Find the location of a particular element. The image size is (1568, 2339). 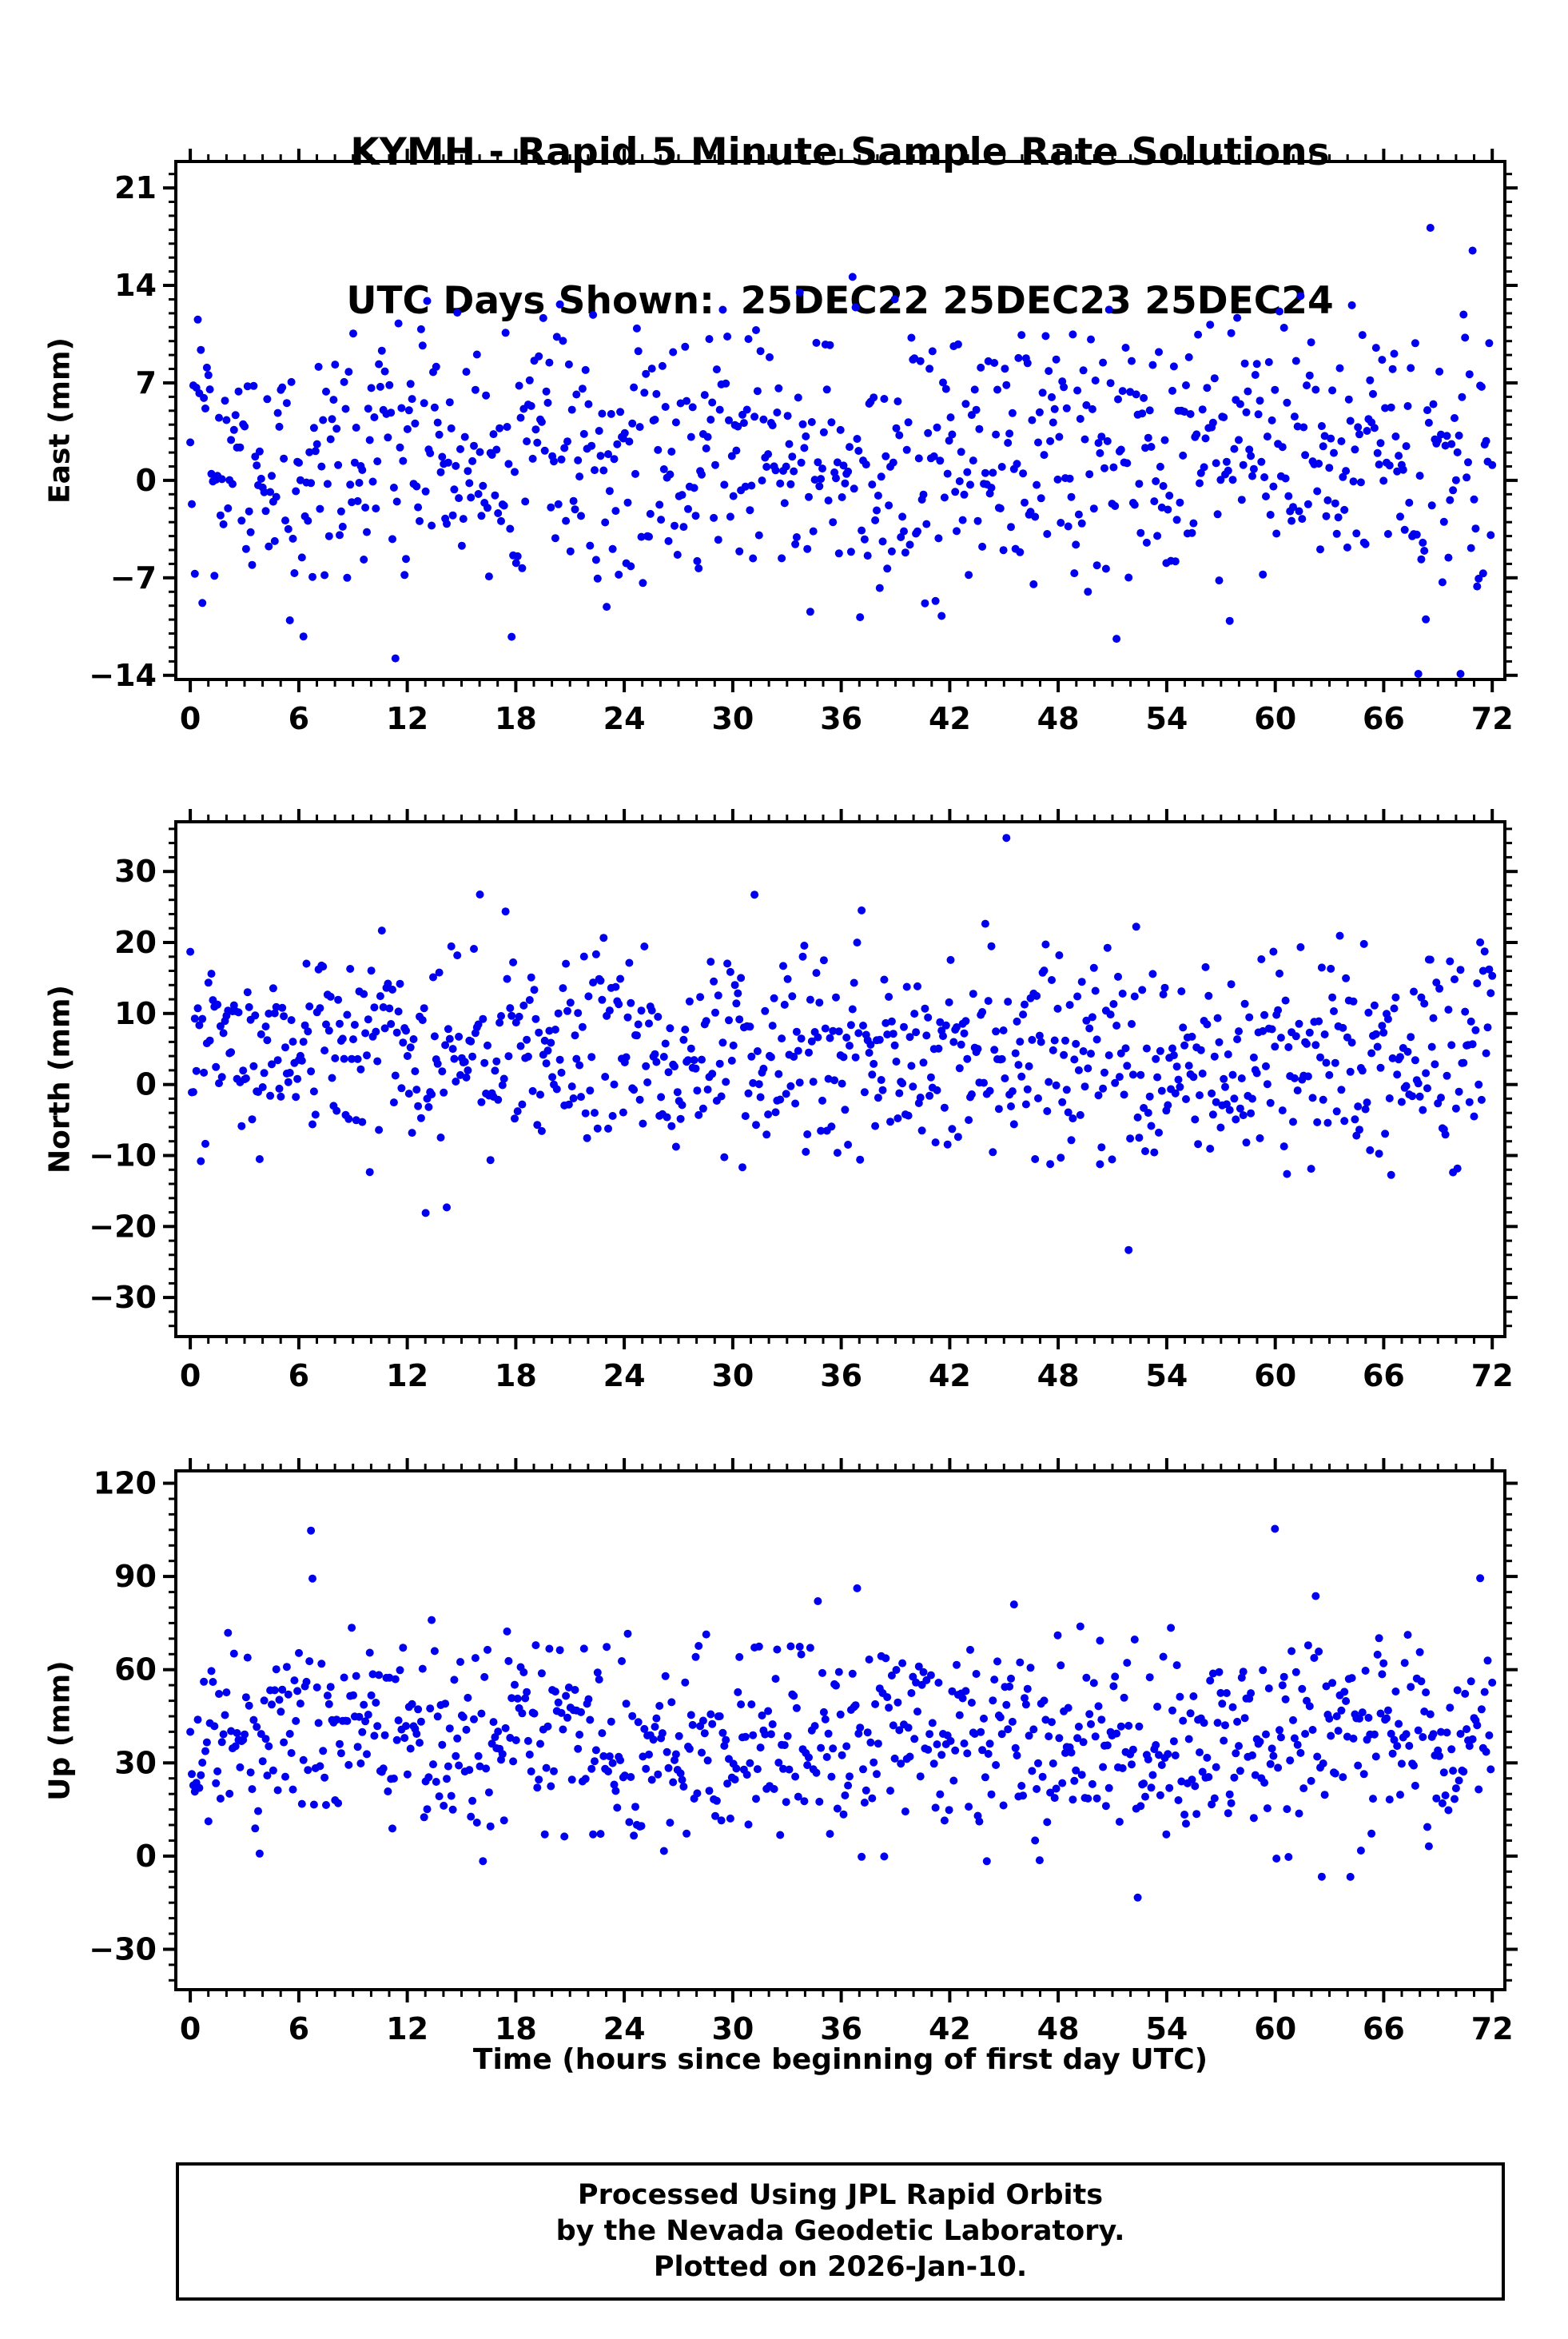

svg-text: 7 is located at coordinates (146, 382).